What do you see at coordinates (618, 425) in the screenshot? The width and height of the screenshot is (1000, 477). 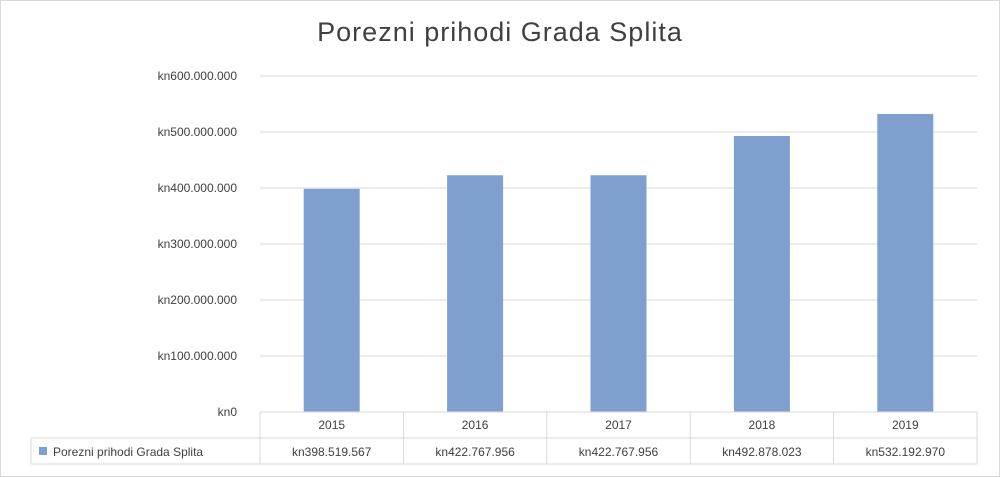 I see `x-tick-label: 2017` at bounding box center [618, 425].